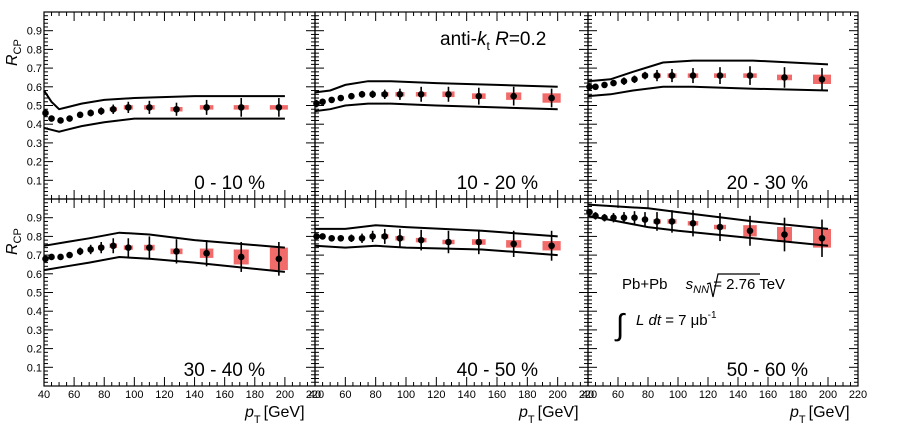  I want to click on jet-label-k-sub: t, so click(488, 46).